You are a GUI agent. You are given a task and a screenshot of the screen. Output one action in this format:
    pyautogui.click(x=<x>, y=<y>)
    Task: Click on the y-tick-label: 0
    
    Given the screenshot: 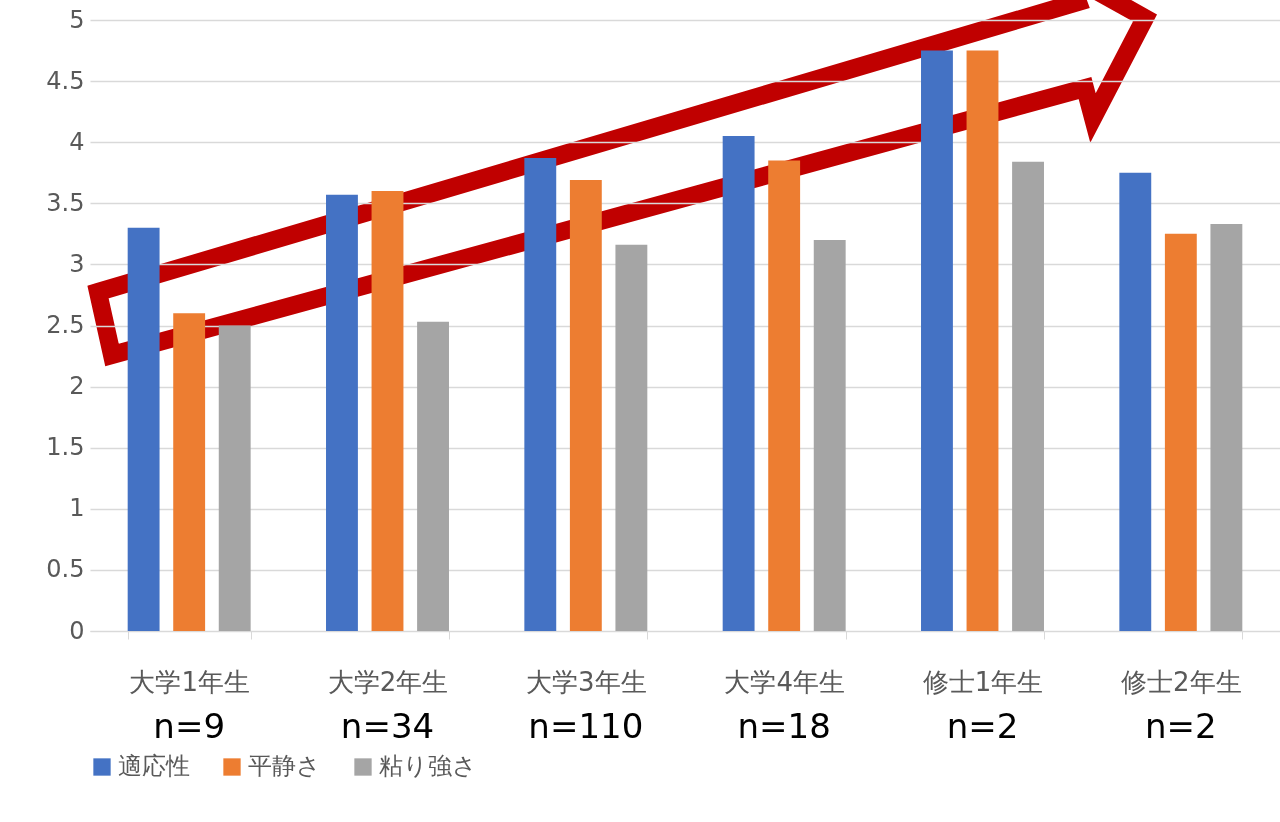 What is the action you would take?
    pyautogui.click(x=77, y=630)
    